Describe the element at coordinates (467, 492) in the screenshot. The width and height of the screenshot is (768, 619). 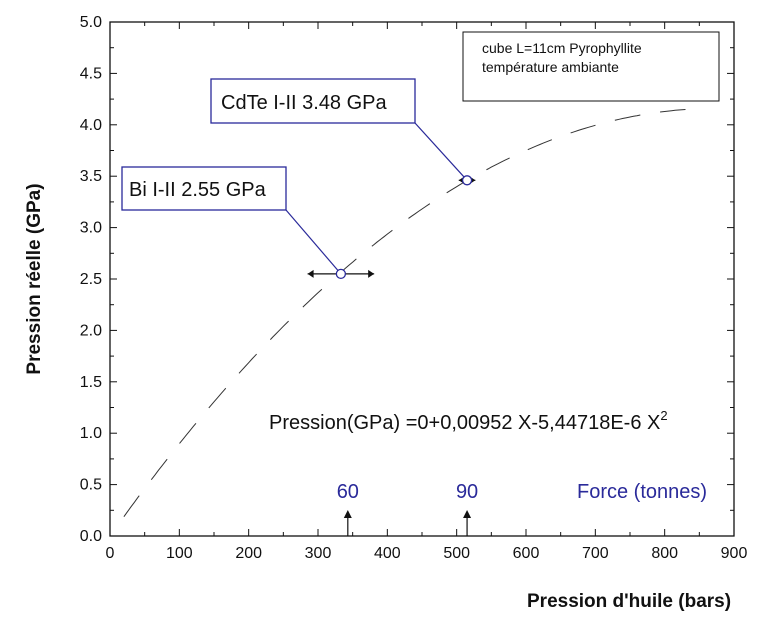
I see `force-mark-label: 90` at that location.